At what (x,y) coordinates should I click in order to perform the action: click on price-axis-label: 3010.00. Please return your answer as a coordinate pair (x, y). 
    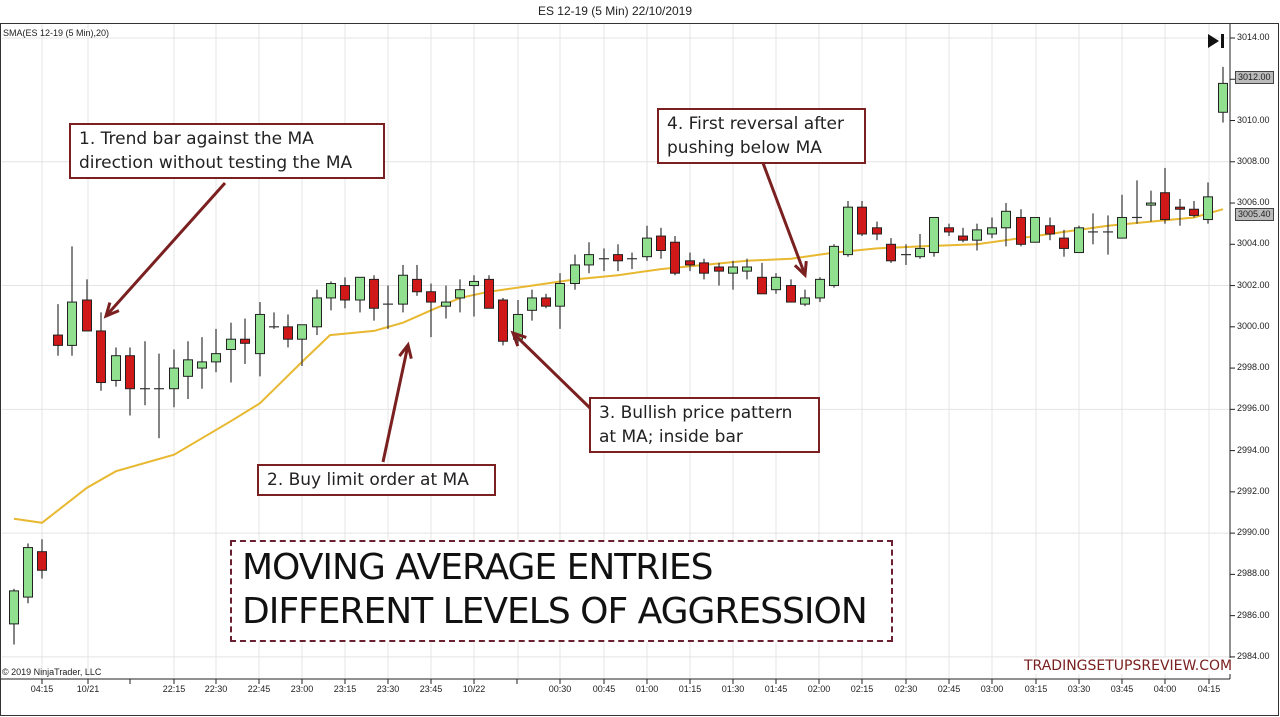
    Looking at the image, I should click on (1253, 119).